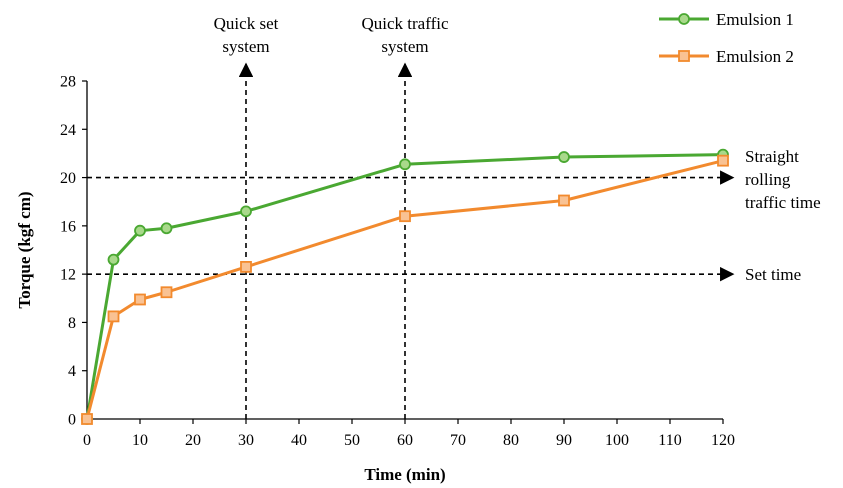 The image size is (843, 488). I want to click on ref-label-line: Set time, so click(773, 274).